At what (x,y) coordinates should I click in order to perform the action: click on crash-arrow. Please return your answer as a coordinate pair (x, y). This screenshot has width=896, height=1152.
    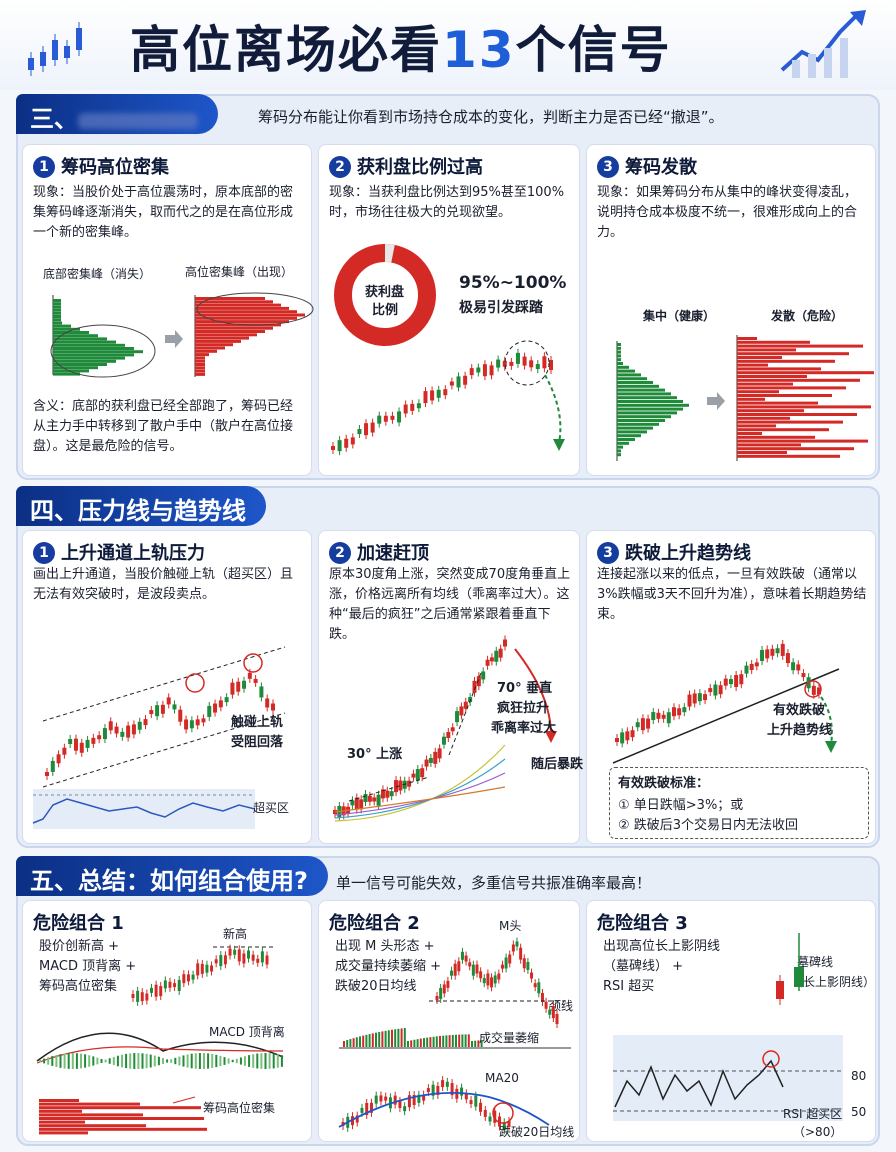
    Looking at the image, I should click on (533, 692).